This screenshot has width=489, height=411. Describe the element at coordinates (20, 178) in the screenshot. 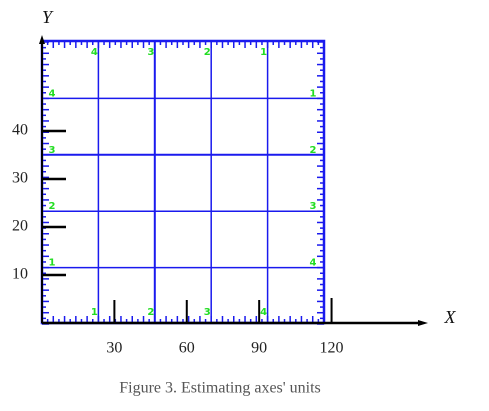

I see `y-tick-label: 30` at that location.